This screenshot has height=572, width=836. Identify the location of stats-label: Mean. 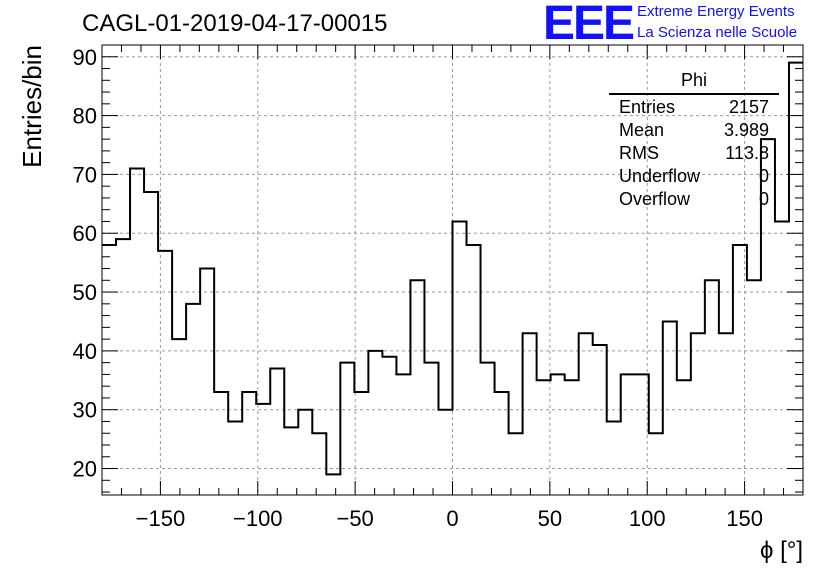
(642, 130).